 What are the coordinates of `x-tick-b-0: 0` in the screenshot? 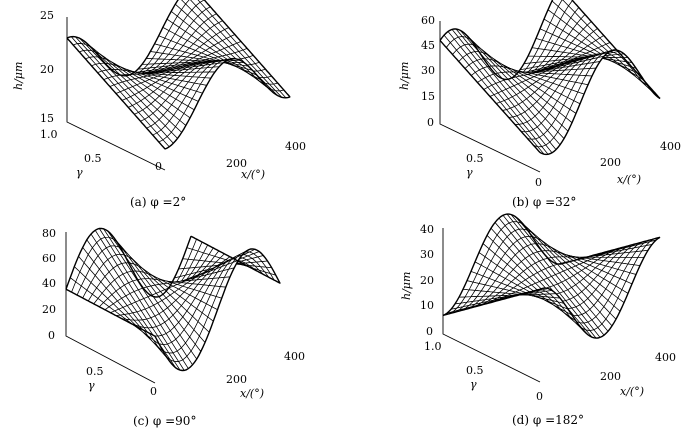 It's located at (538, 182).